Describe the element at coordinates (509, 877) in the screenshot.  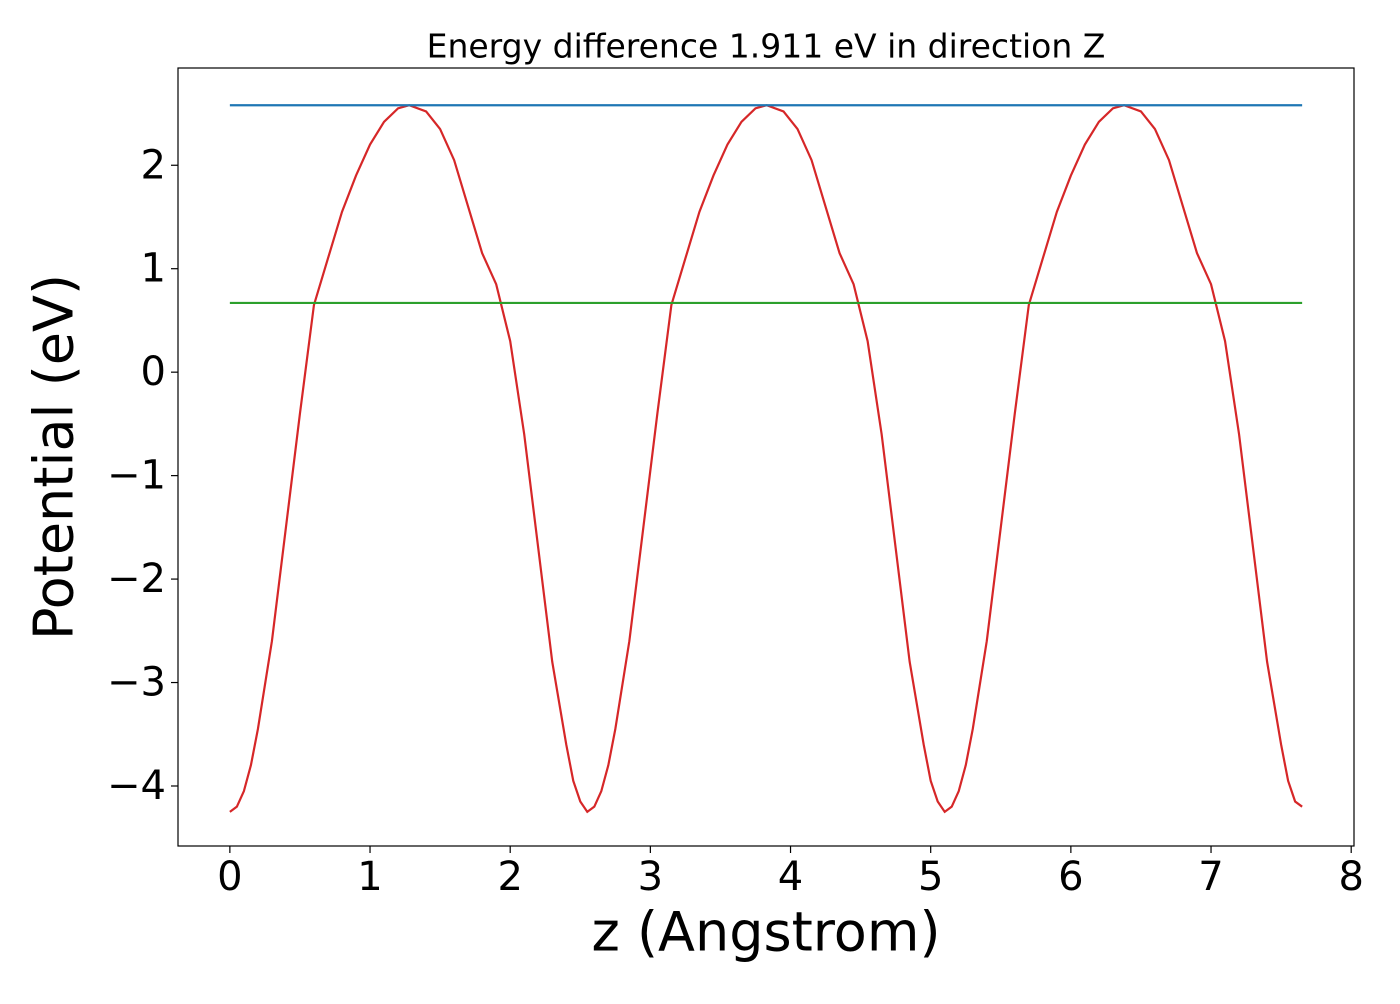
I see `x-tick-label: 2` at that location.